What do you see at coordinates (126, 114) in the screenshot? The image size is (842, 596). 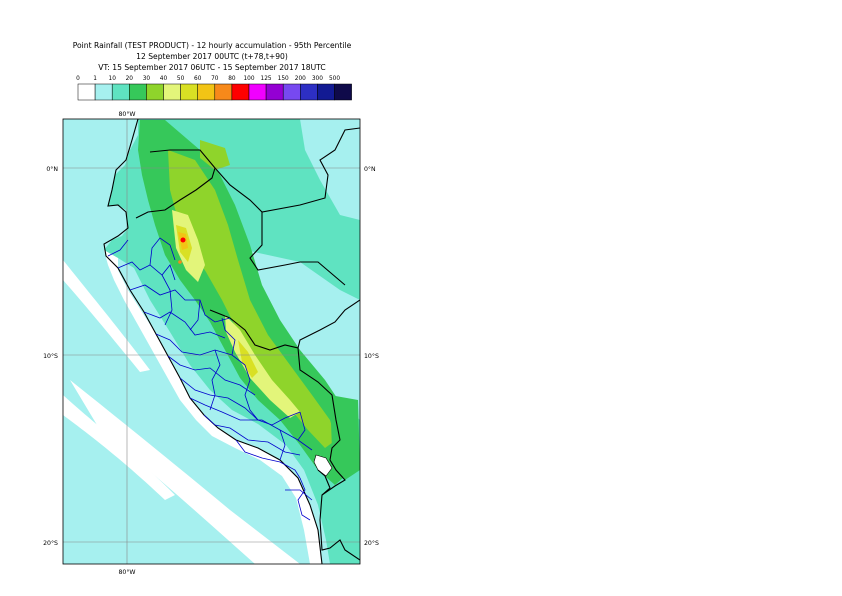 I see `lon-label-top: 80°W` at bounding box center [126, 114].